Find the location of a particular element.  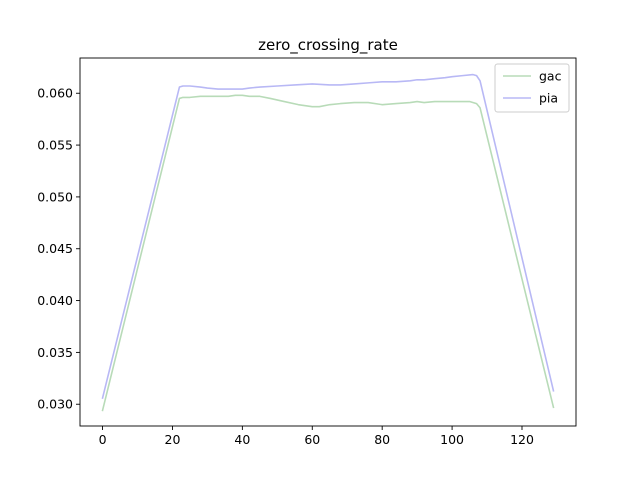

y-tick-label: 0.030 is located at coordinates (55, 404).